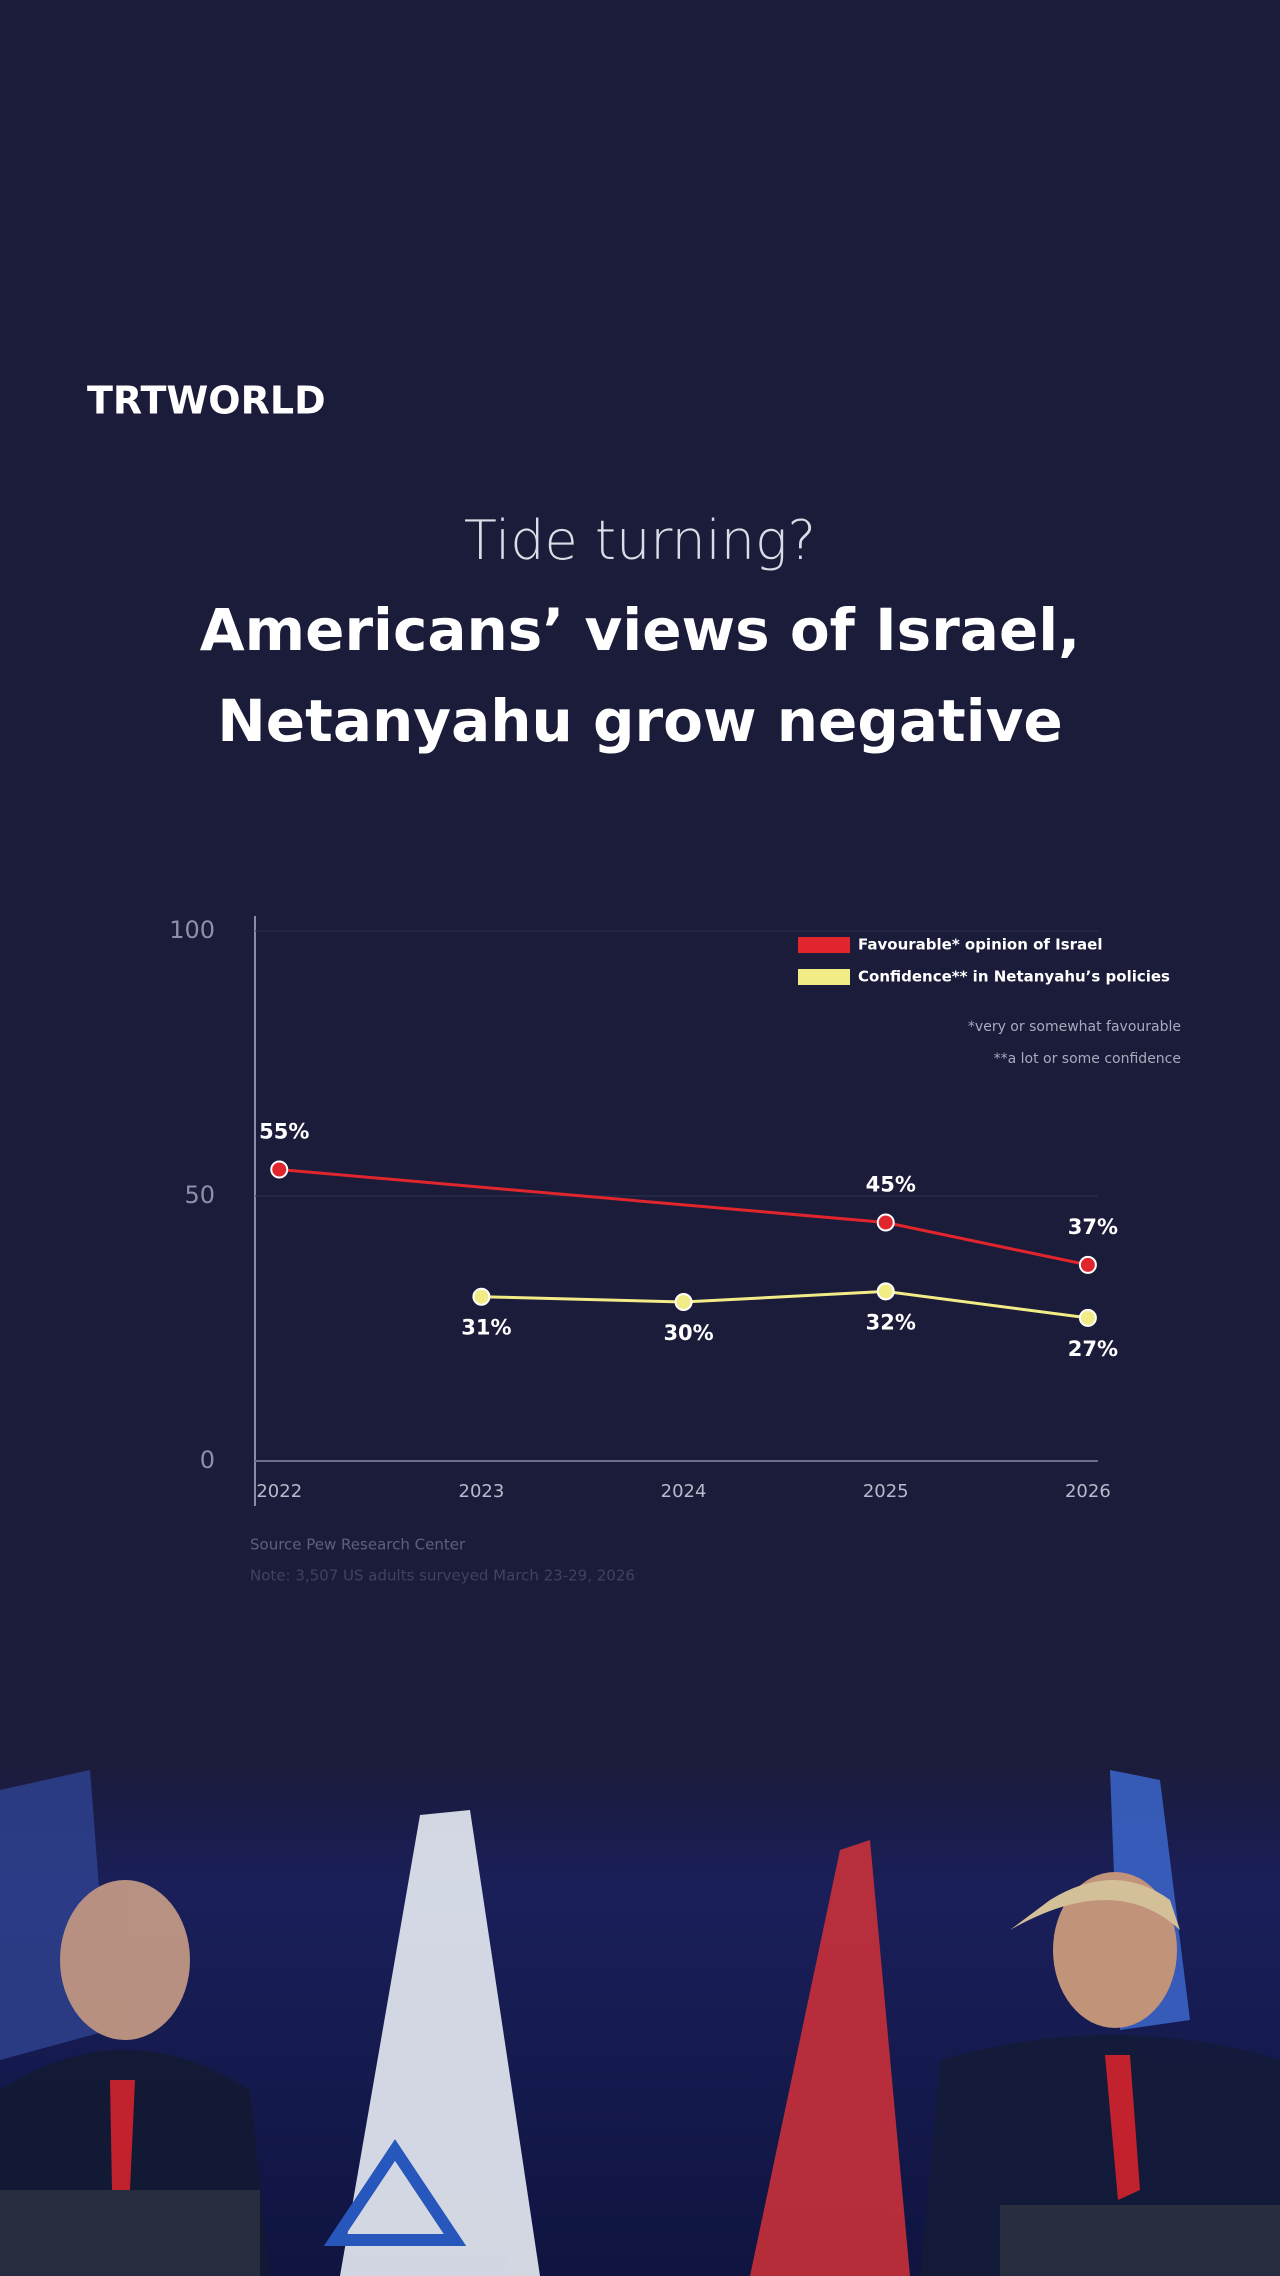 The height and width of the screenshot is (2276, 1280). Describe the element at coordinates (1074, 1027) in the screenshot. I see `legend-note: *very or somewhat favourable` at that location.